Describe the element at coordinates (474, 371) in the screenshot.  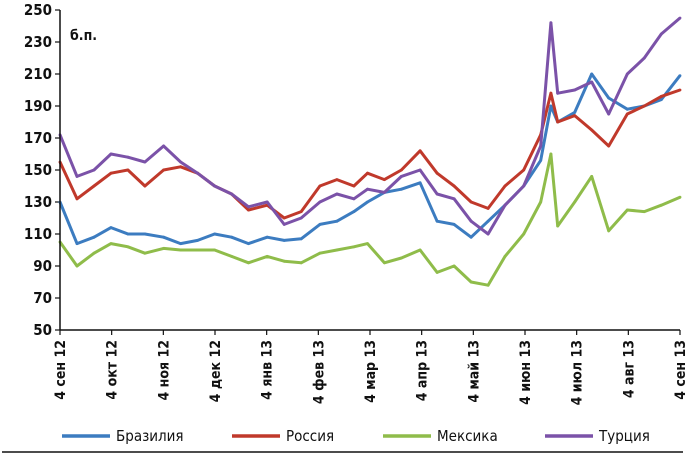
I see `x-tick-label: 4 май 13` at that location.